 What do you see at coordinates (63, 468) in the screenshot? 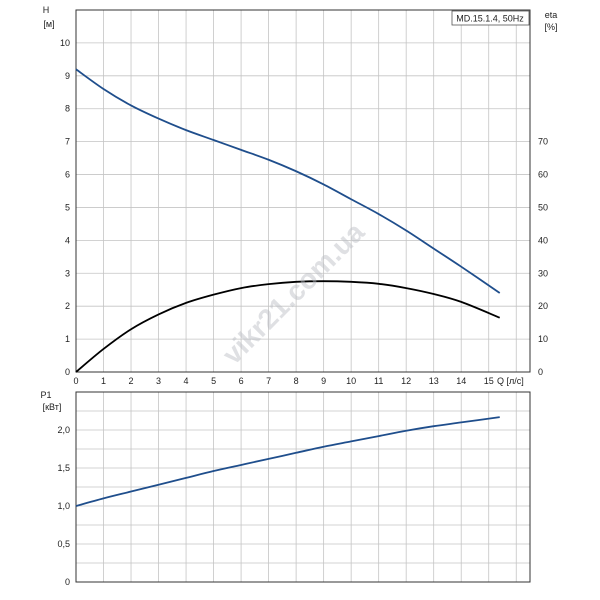
I see `power-y-tick-label: 1,5` at bounding box center [63, 468].